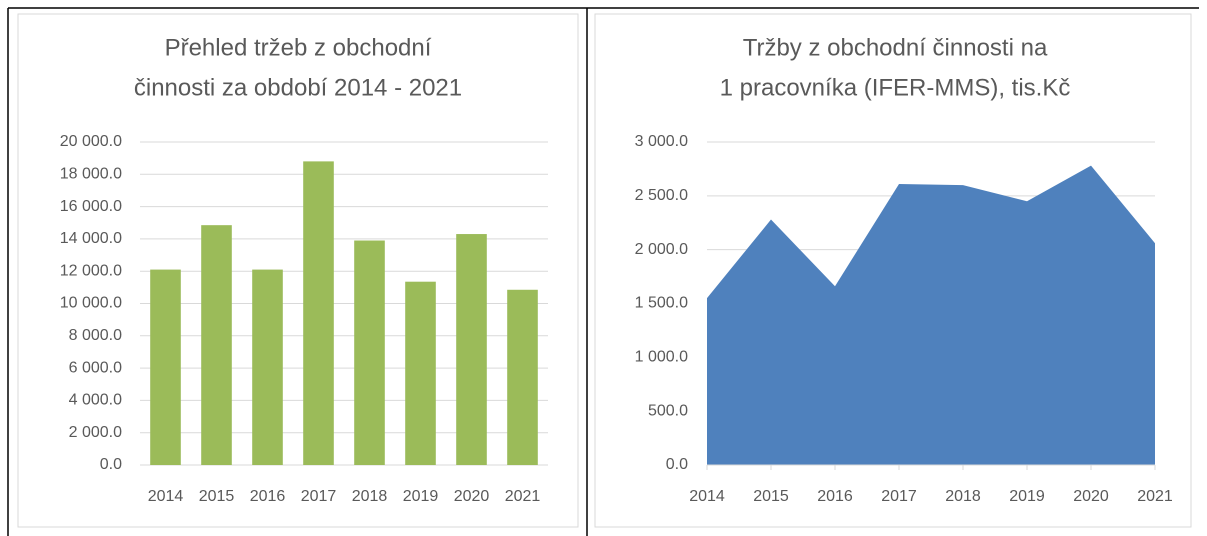 The image size is (1207, 536). I want to click on y-tick-label: 18 000.0, so click(91, 174).